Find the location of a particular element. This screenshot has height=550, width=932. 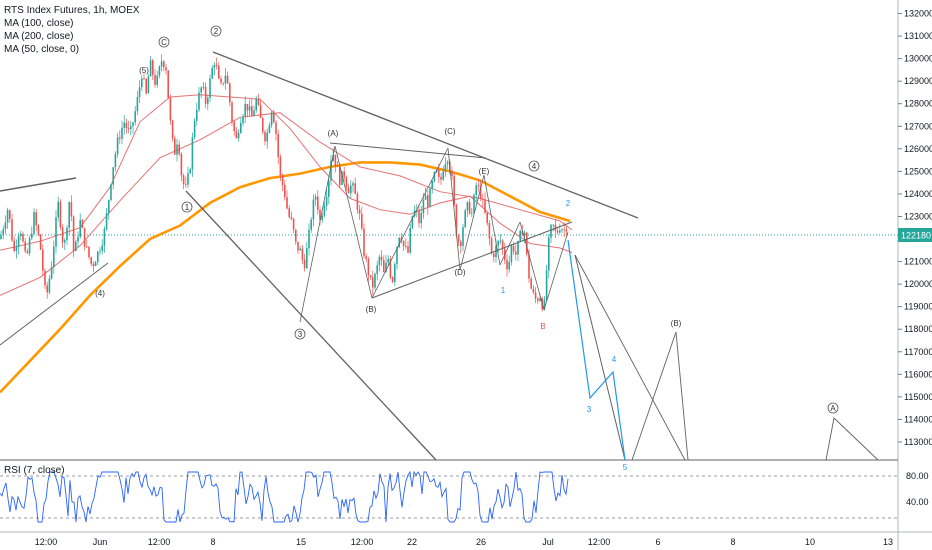

rsi-line is located at coordinates (284, 496).